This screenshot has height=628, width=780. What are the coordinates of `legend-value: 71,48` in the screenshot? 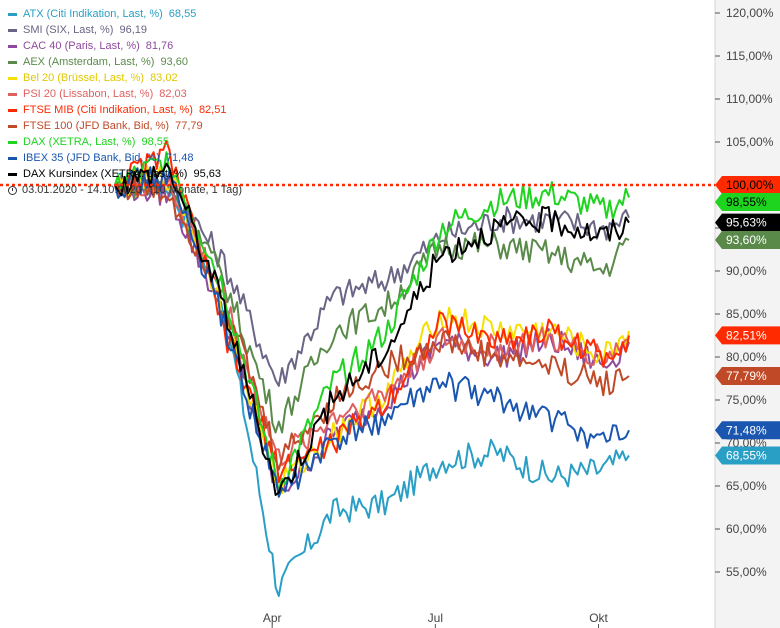 It's located at (179, 158).